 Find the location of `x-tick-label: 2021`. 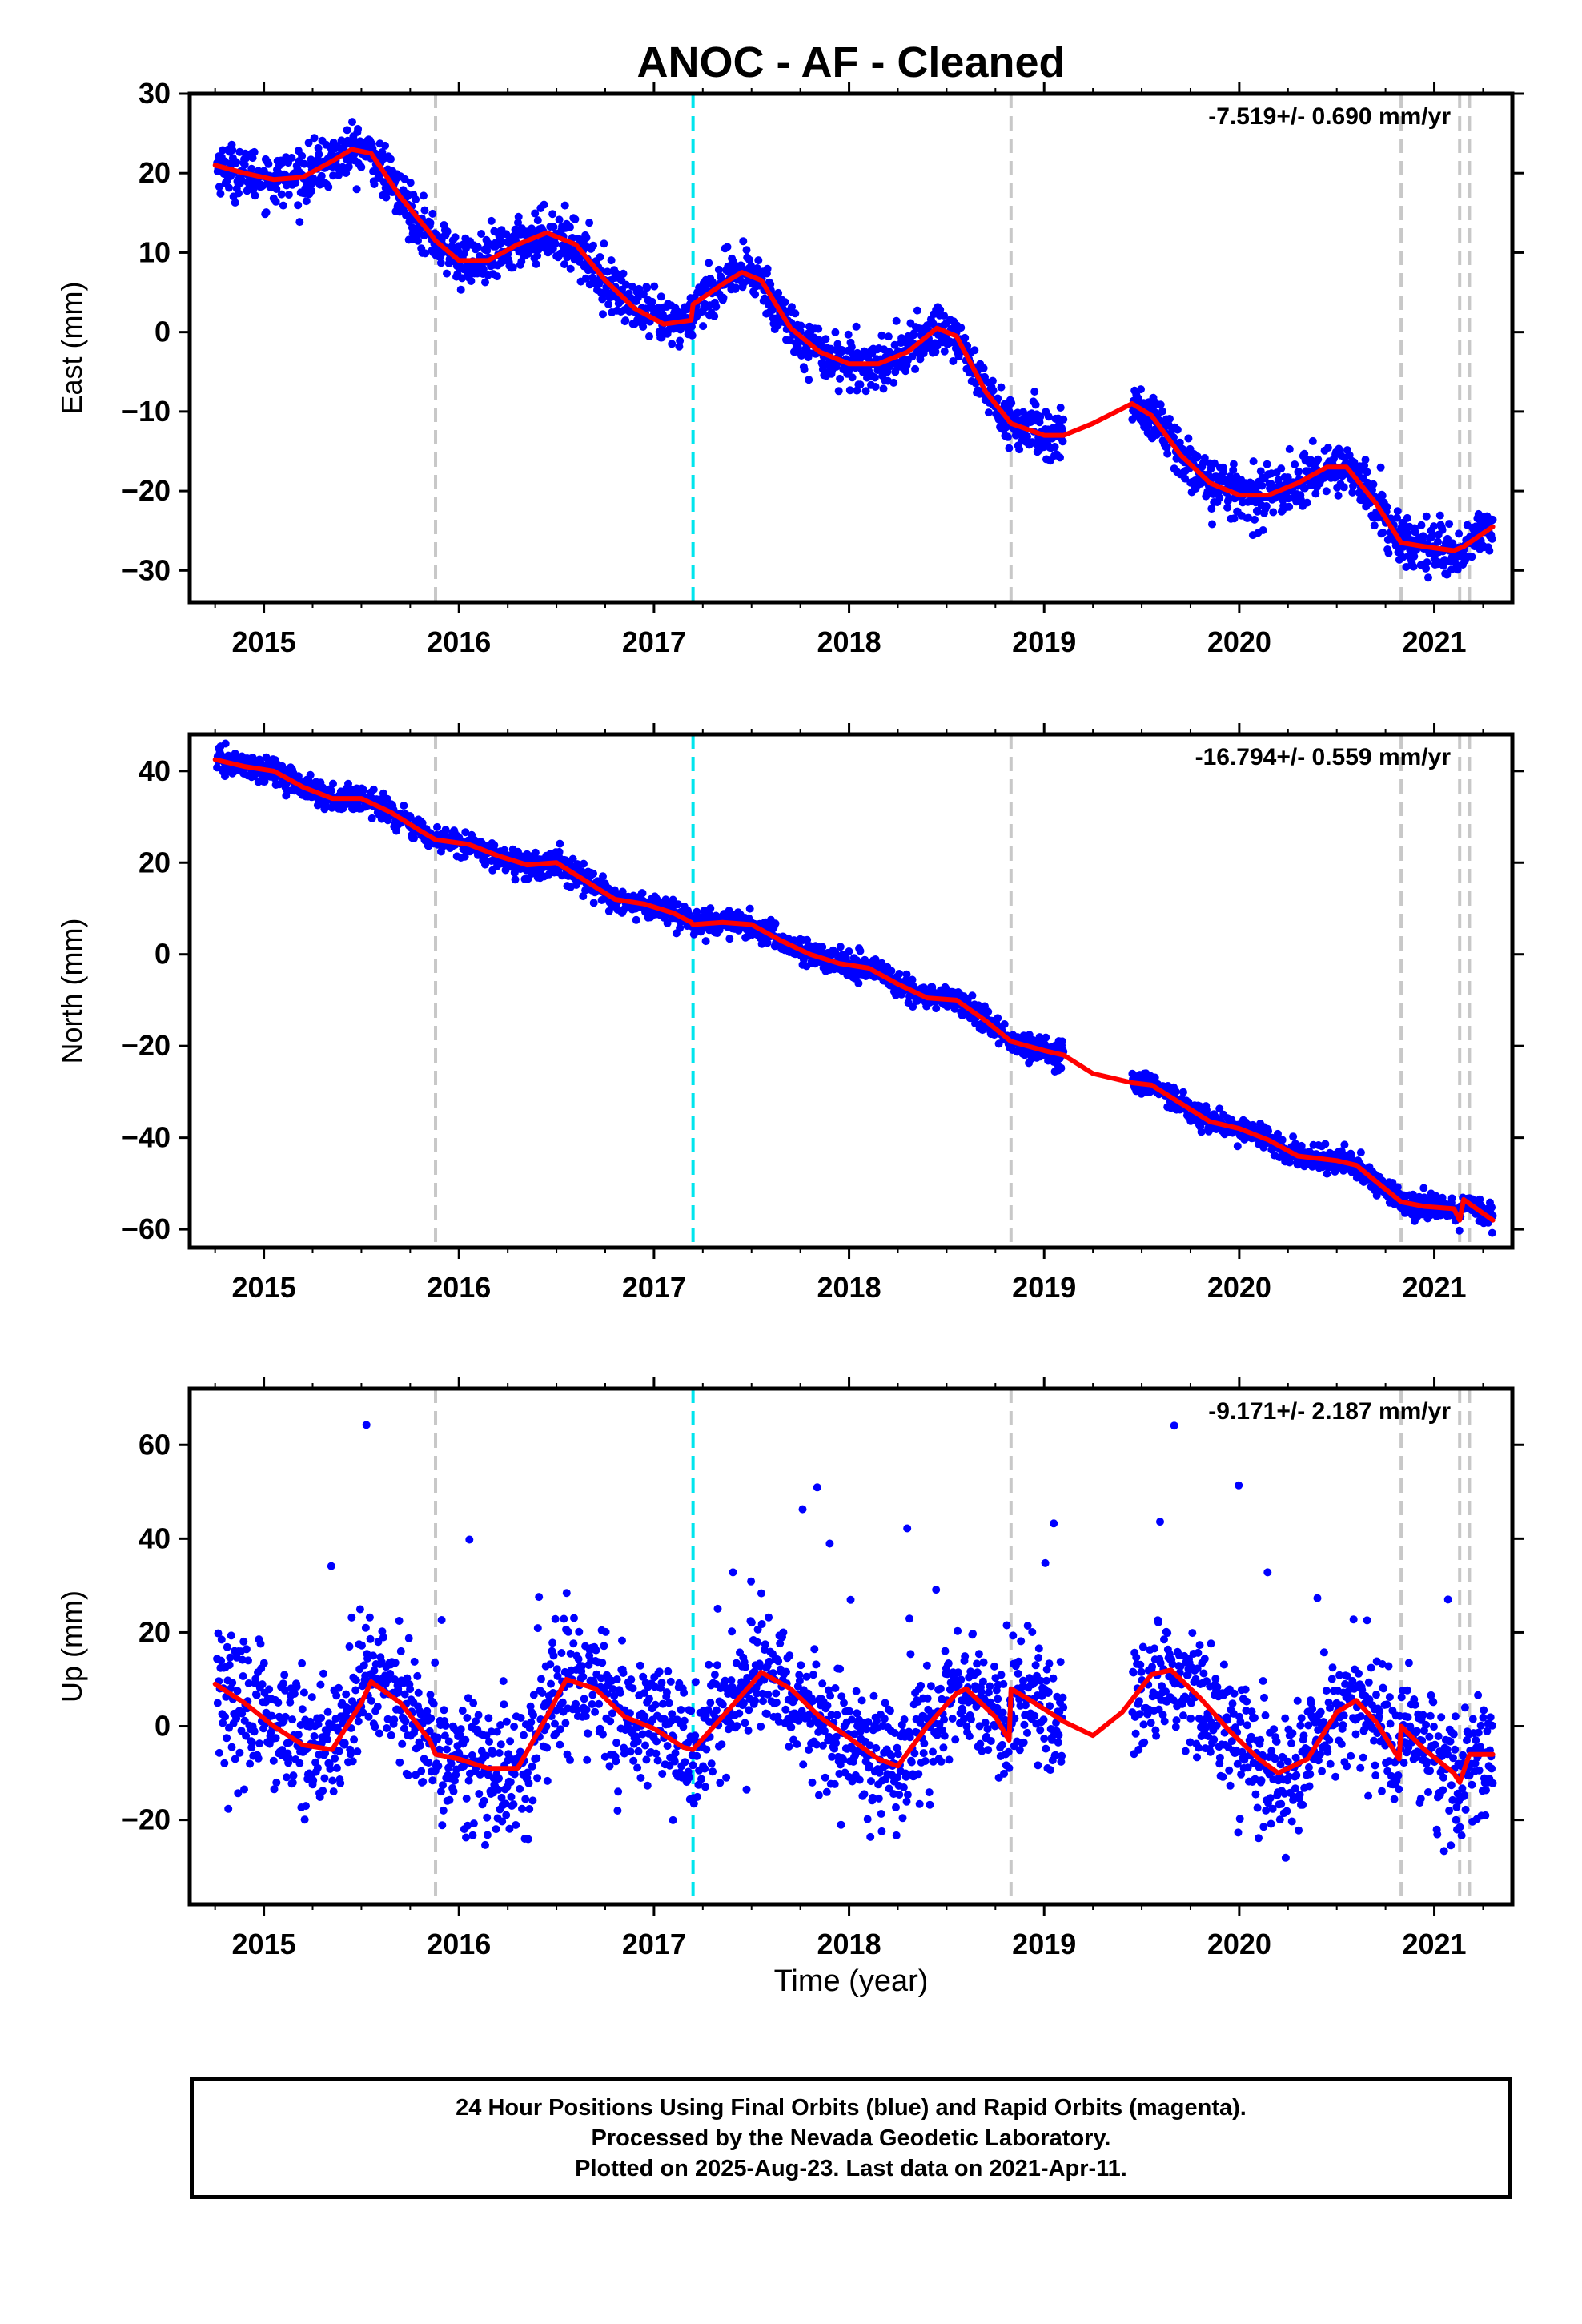

x-tick-label: 2021 is located at coordinates (1434, 641).